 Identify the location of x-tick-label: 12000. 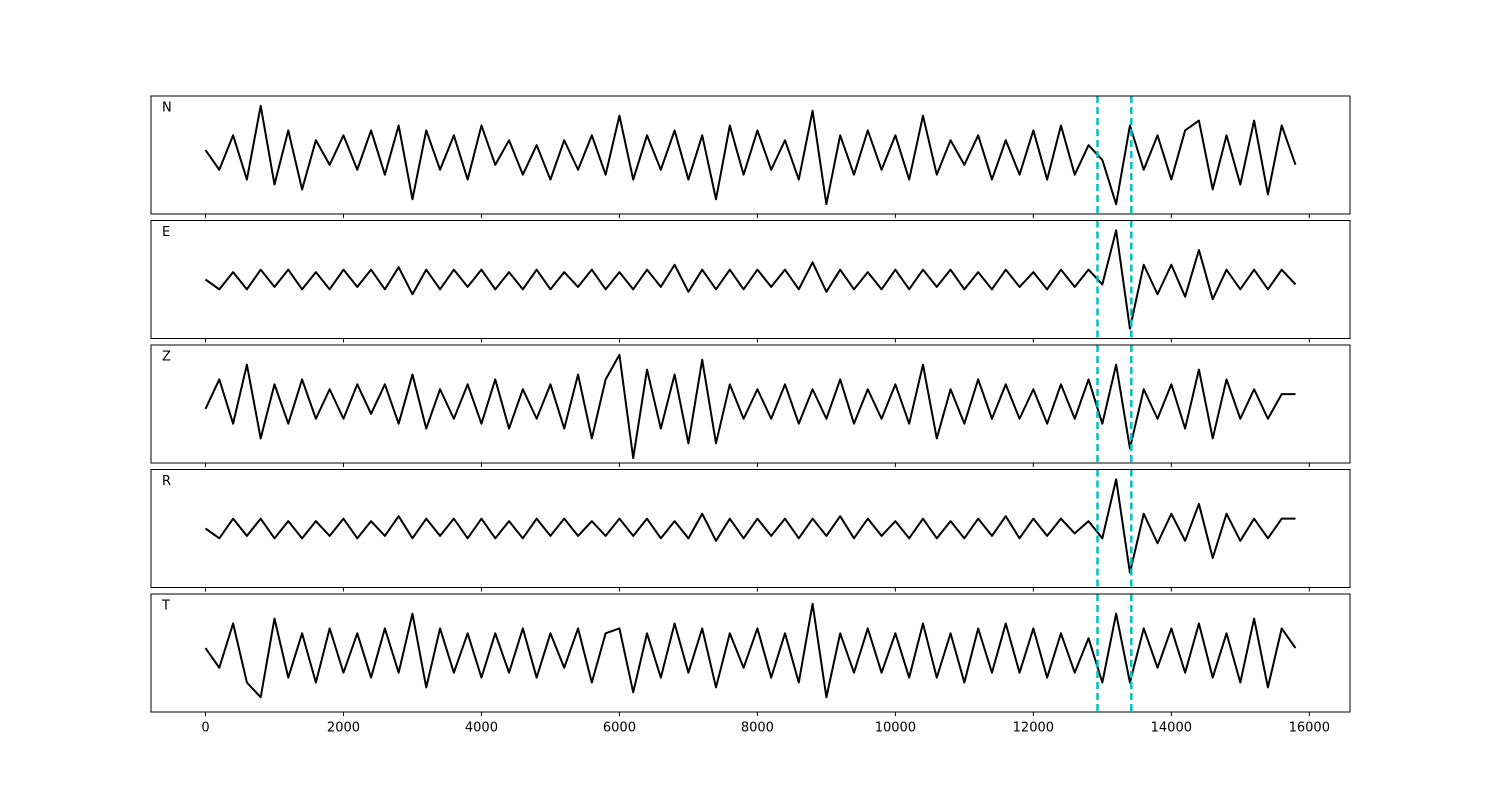
(1033, 728).